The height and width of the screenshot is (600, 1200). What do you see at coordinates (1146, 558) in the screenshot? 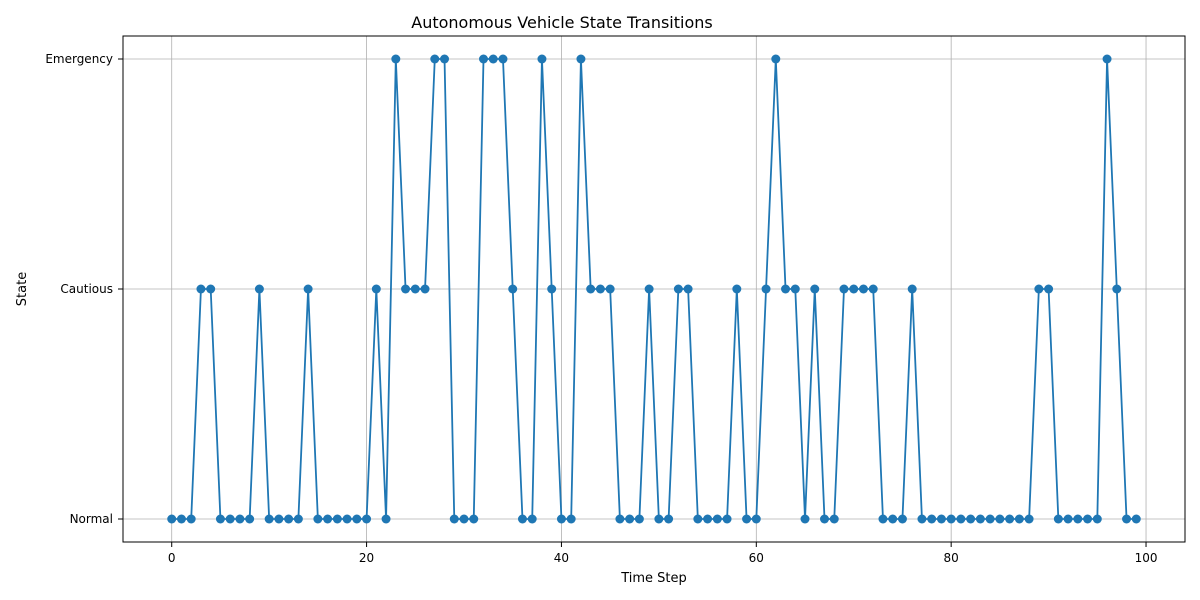
I see `x-tick-label: 100` at bounding box center [1146, 558].